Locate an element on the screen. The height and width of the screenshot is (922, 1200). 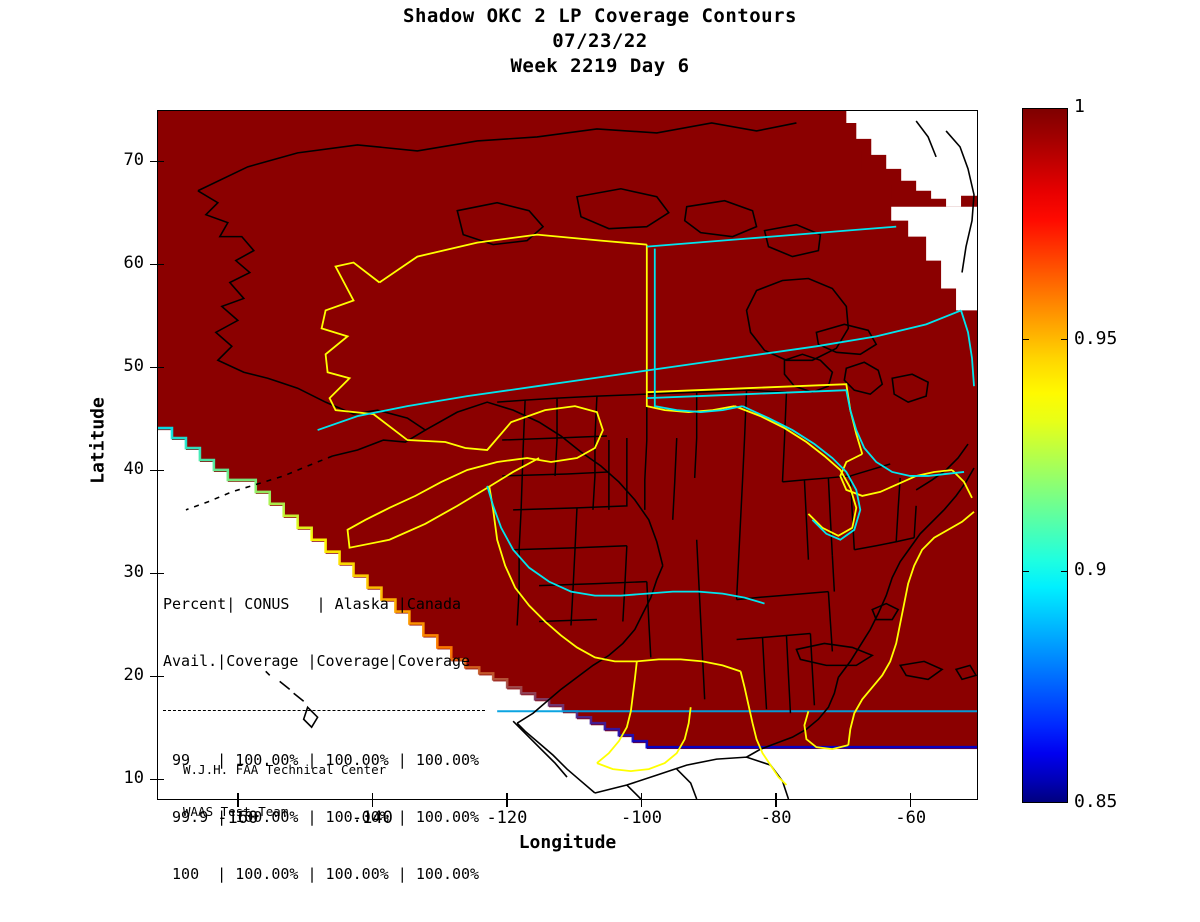
credit-line-2: WAAS Test Team is located at coordinates (236, 811).